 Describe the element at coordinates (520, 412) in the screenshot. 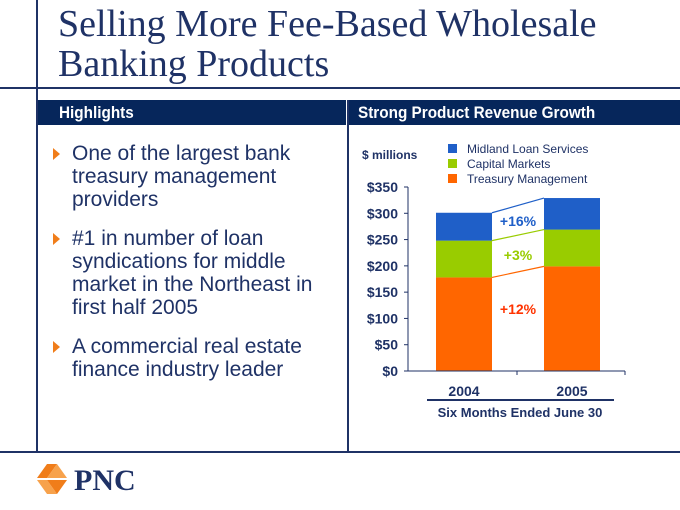

I see `x-axis-label: Six Months Ended June 30` at that location.